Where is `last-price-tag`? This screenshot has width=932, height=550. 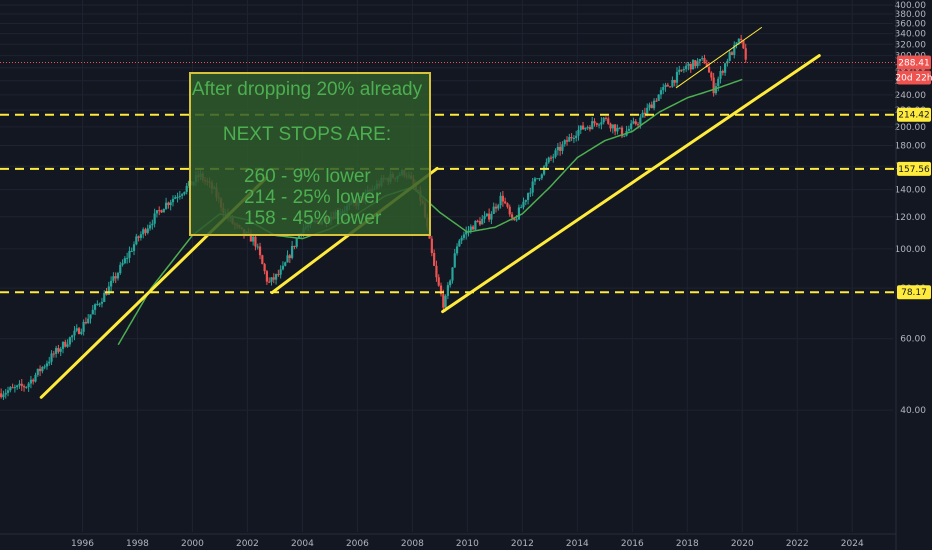
last-price-tag is located at coordinates (914, 62).